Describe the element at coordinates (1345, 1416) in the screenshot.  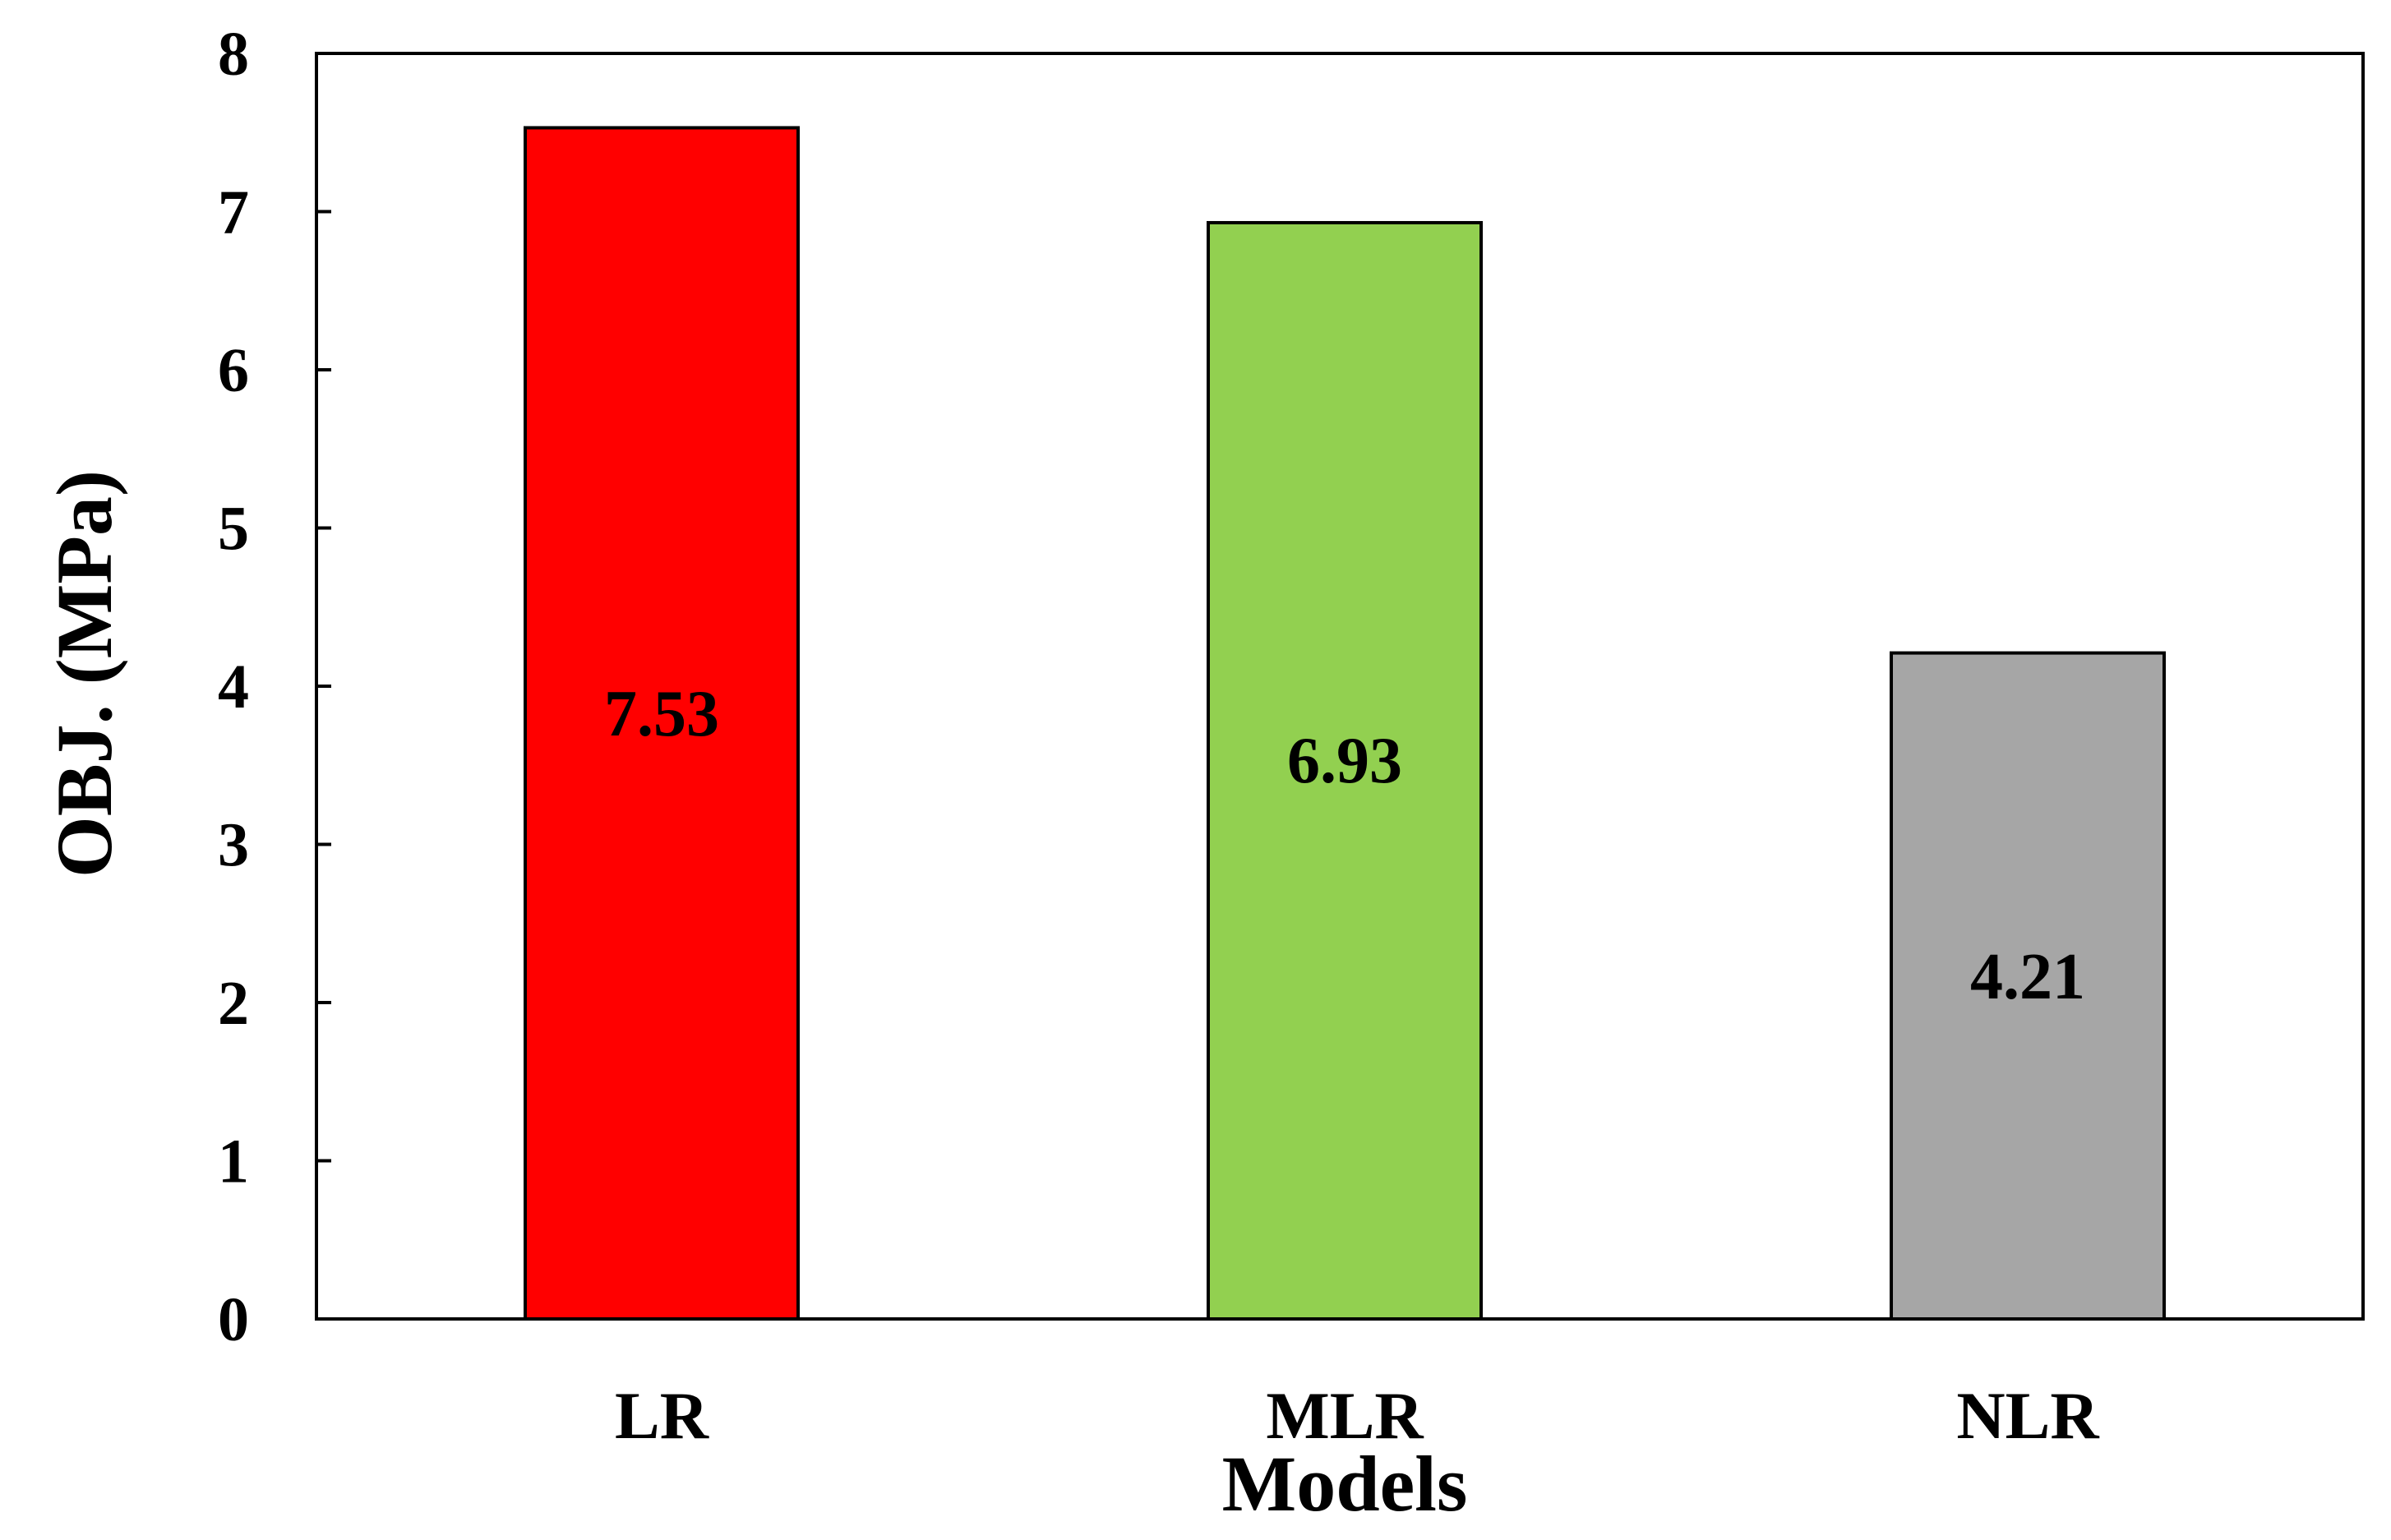
I see `x-category-label-mlr: MLR` at that location.